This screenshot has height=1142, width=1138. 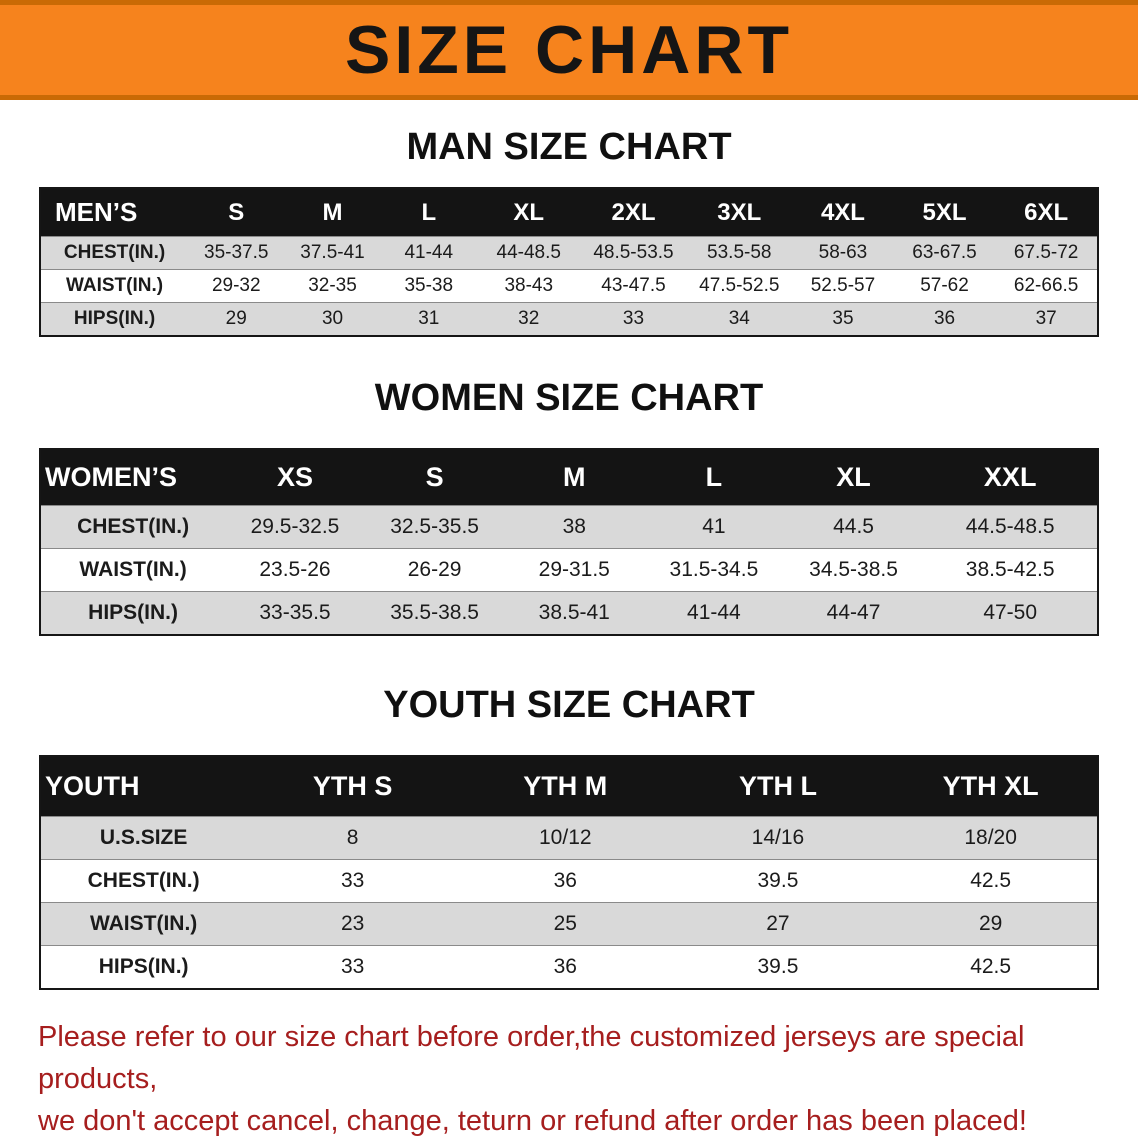 What do you see at coordinates (1010, 570) in the screenshot?
I see `table-cell: 38.5-42.5` at bounding box center [1010, 570].